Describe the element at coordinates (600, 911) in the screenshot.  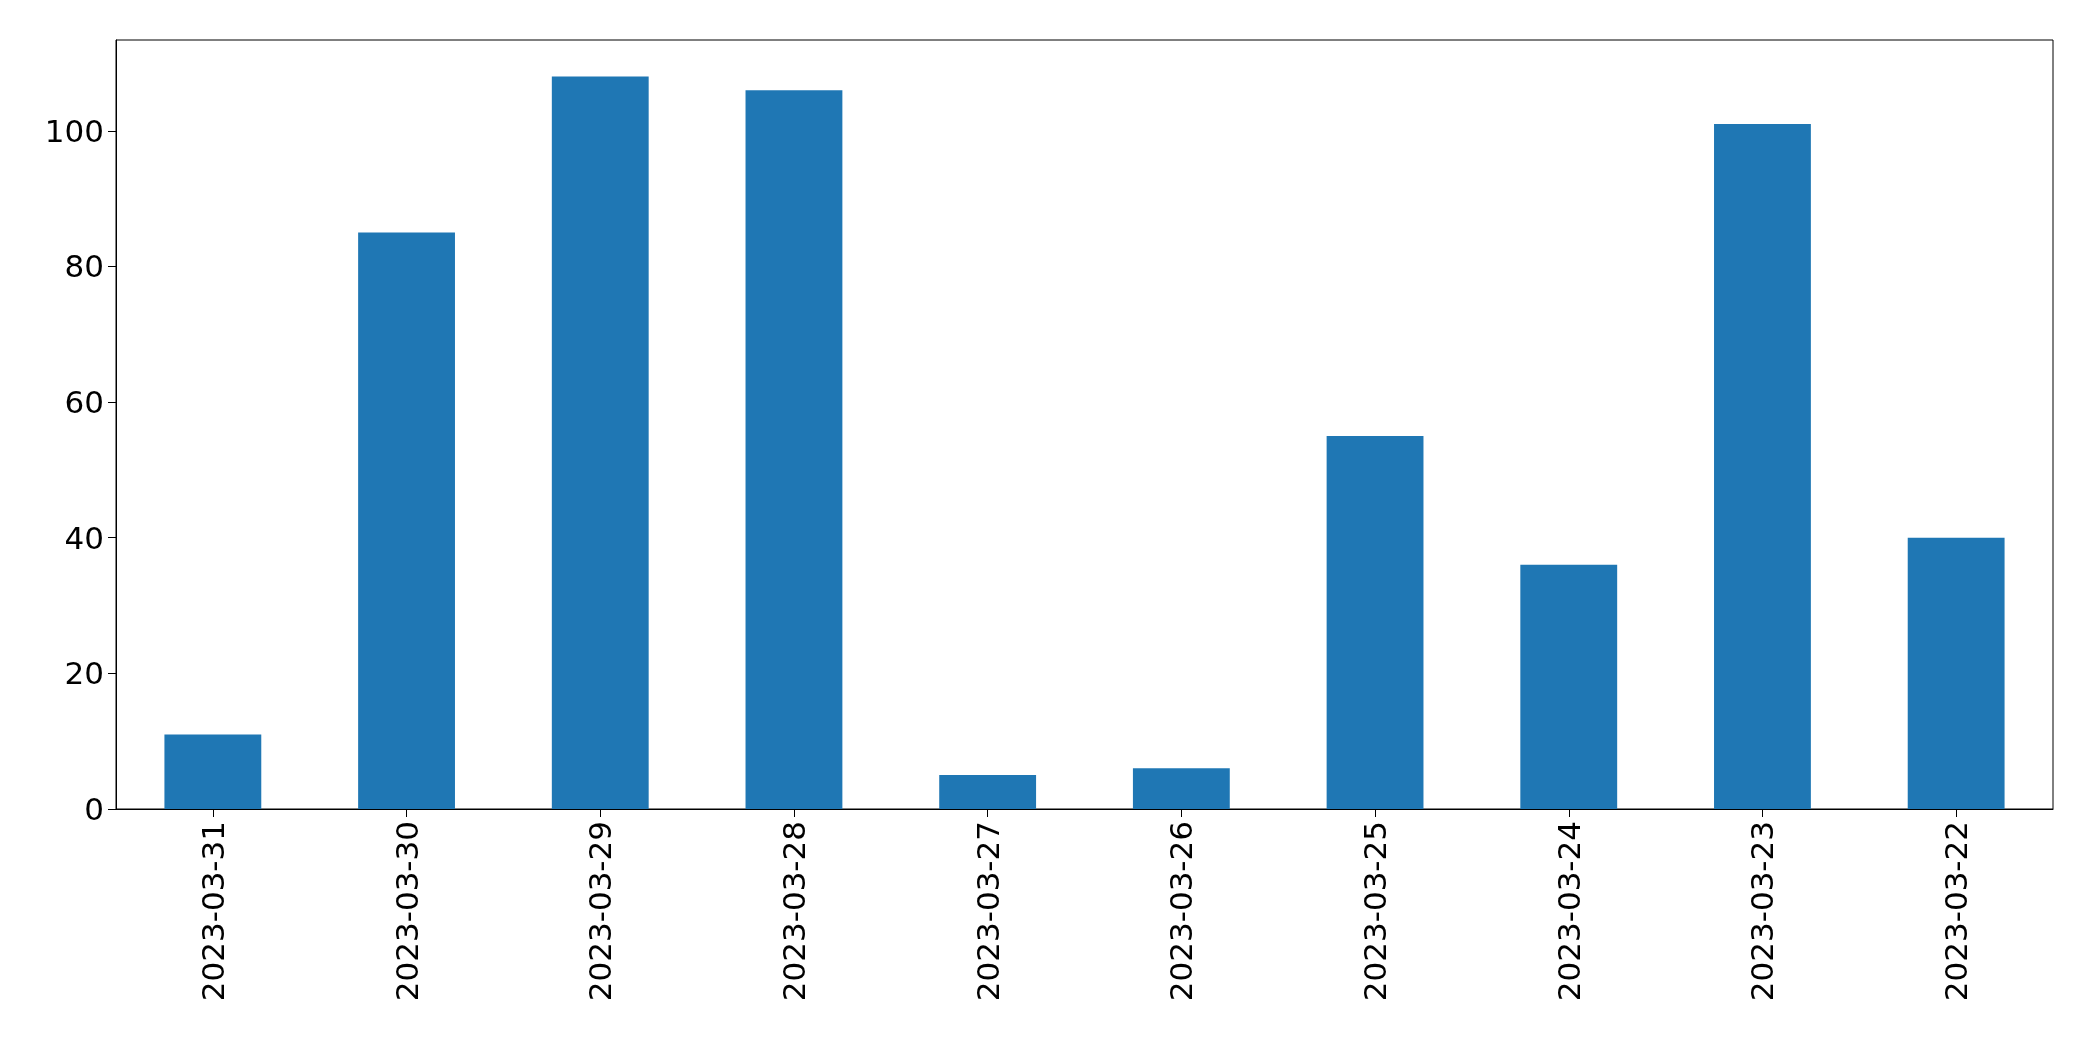
I see `x-tick-label: 2023-03-29` at that location.